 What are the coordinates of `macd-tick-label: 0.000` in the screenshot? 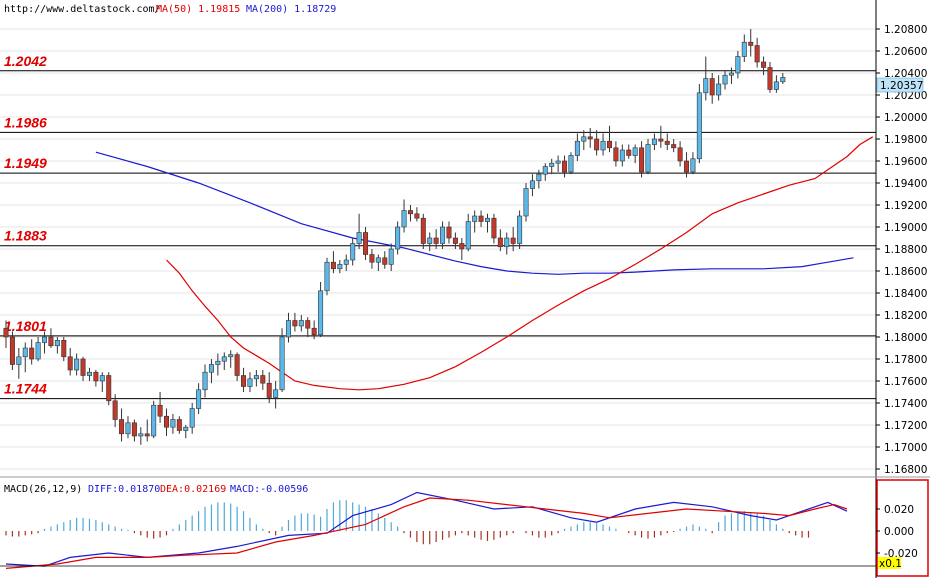 It's located at (899, 532).